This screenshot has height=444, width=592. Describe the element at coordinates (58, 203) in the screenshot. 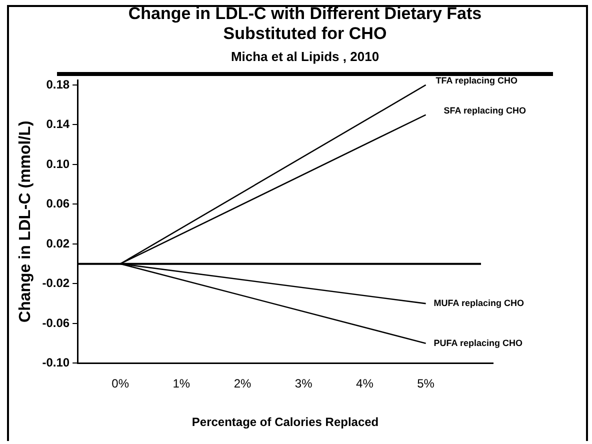

I see `y-tick-label: 0.06` at that location.